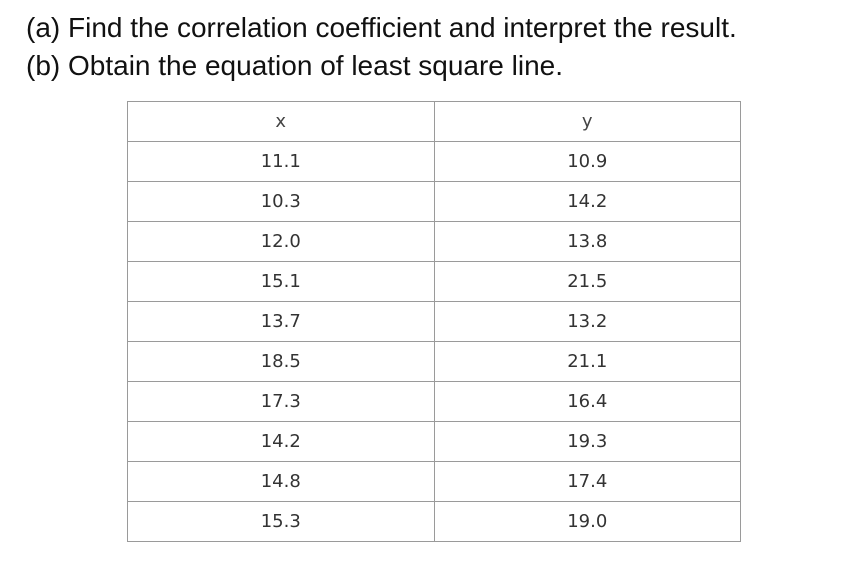 The height and width of the screenshot is (565, 845). Describe the element at coordinates (281, 281) in the screenshot. I see `cell-x: 15.1` at that location.